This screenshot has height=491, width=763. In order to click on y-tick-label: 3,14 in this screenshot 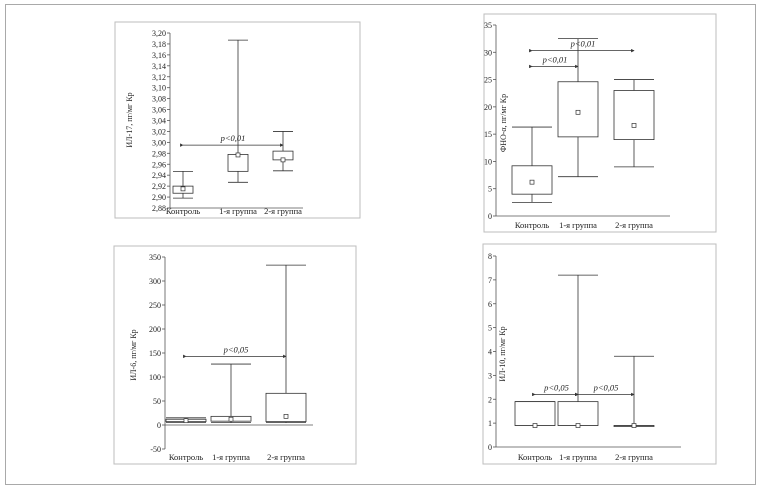, I will do `click(159, 66)`.